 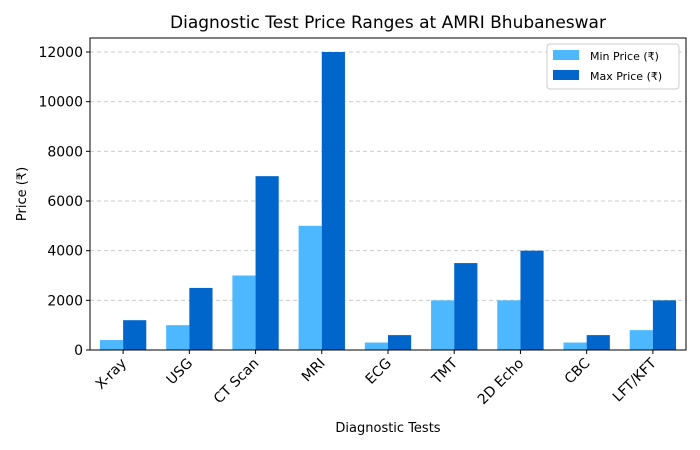 I want to click on y-tick-label: 8000, so click(x=65, y=152).